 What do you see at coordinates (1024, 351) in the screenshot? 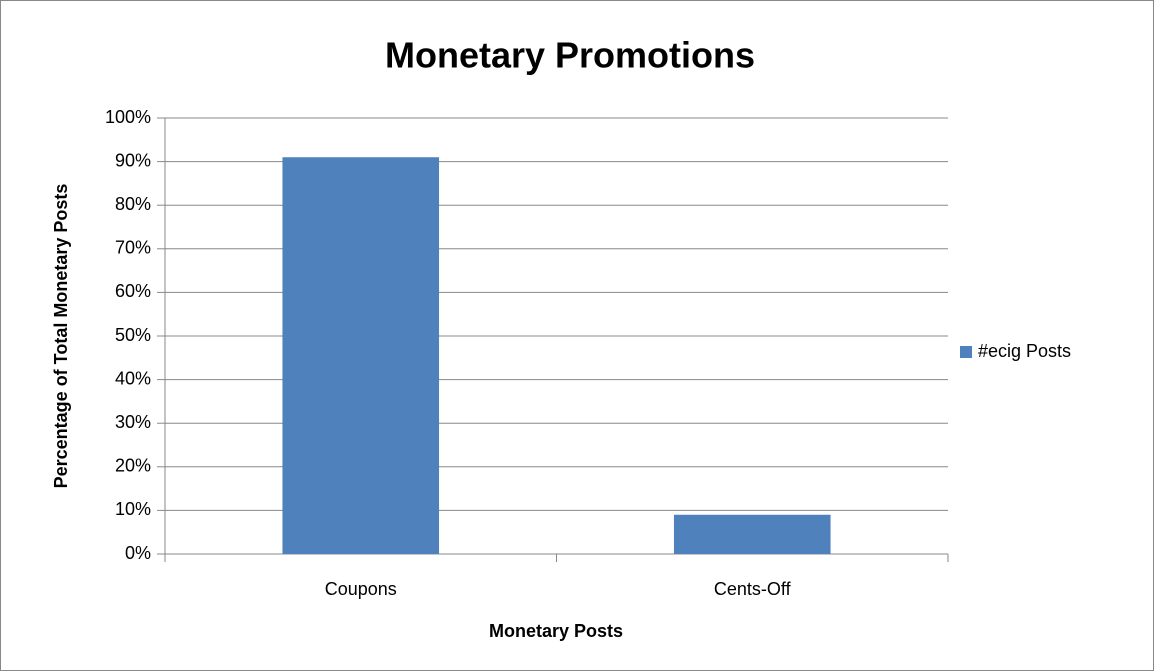
I see `legend-label: #ecig Posts` at bounding box center [1024, 351].